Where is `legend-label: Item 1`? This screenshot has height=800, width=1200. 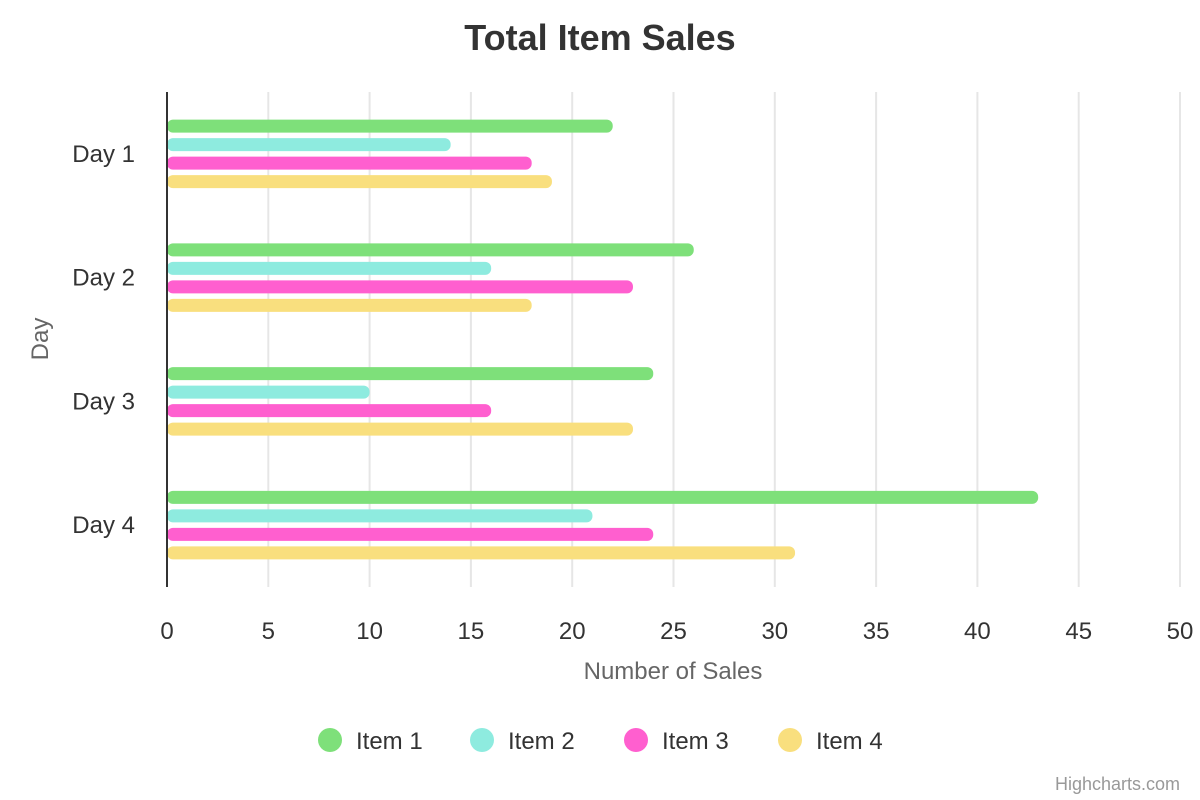 legend-label: Item 1 is located at coordinates (389, 741).